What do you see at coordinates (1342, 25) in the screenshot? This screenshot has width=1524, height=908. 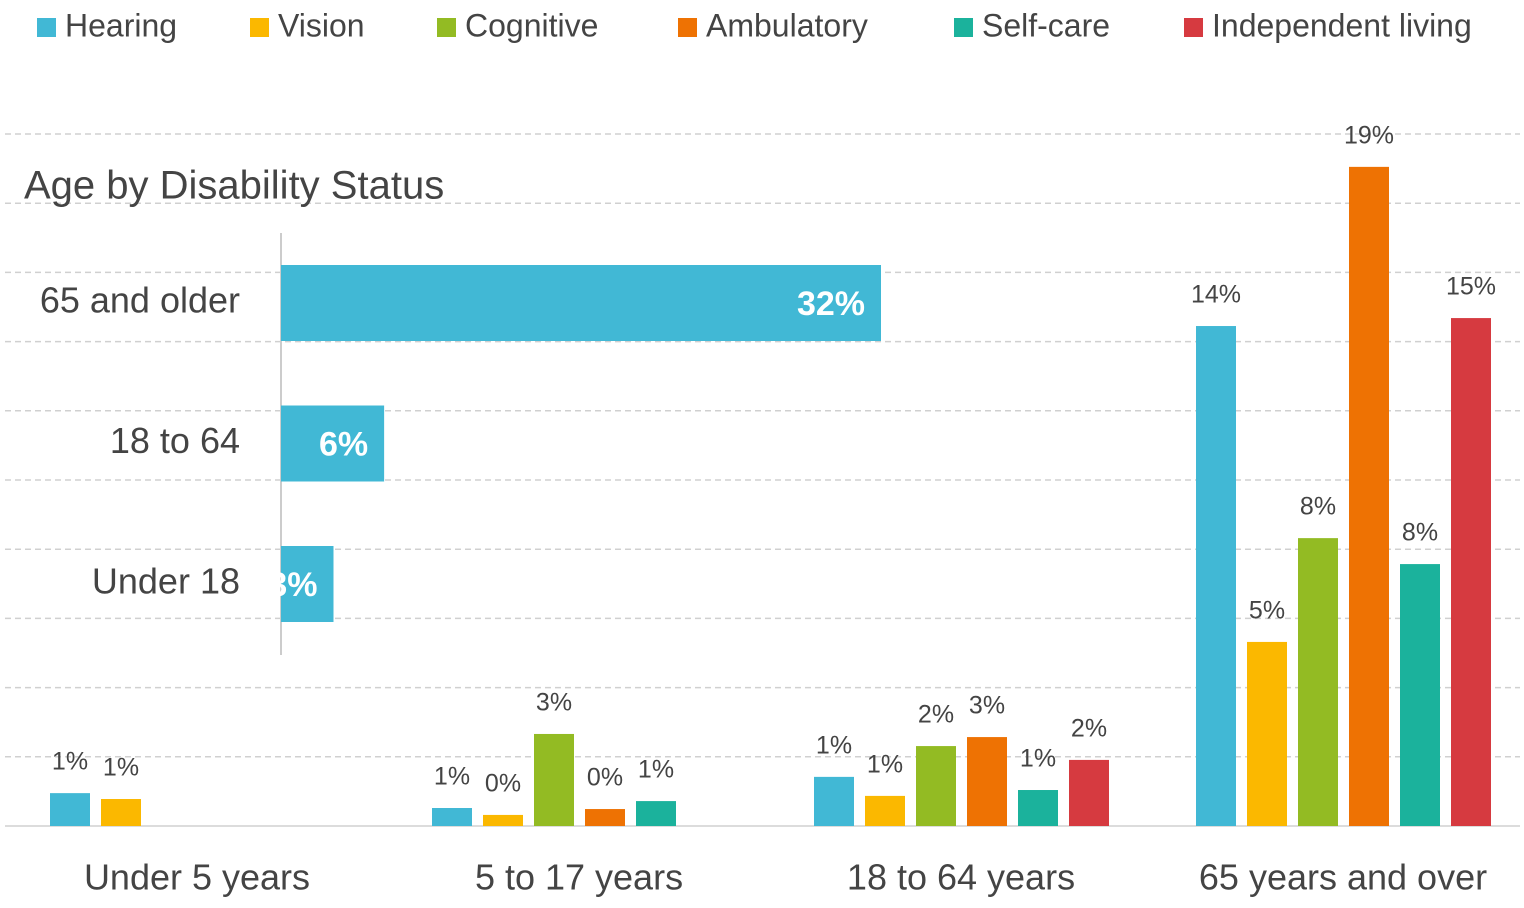 I see `legend-label: Independent living` at bounding box center [1342, 25].